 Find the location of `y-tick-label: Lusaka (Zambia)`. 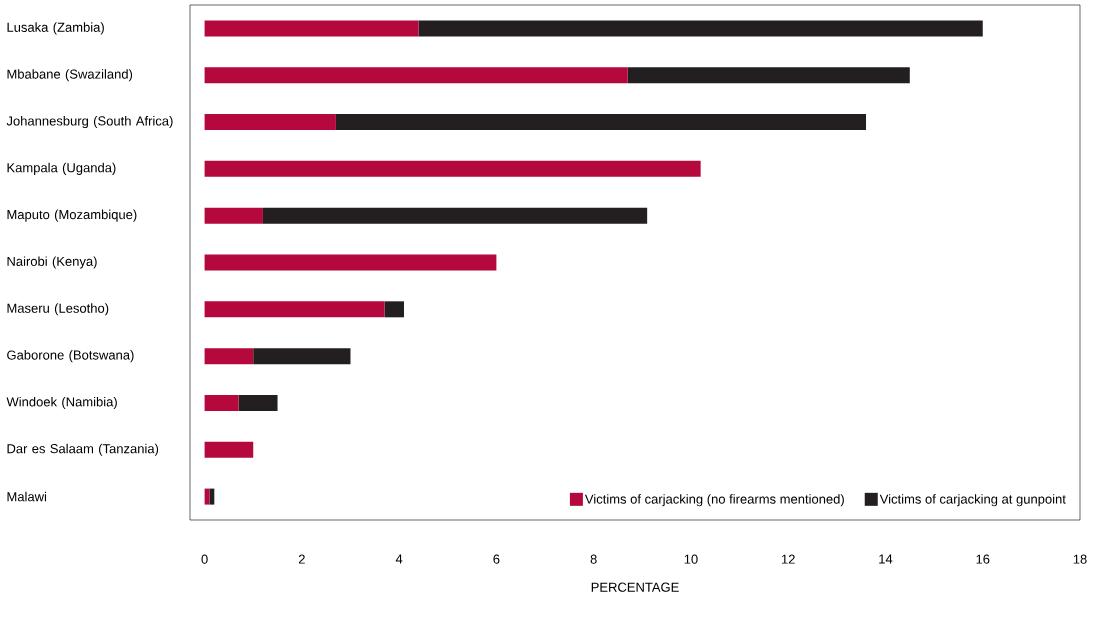

y-tick-label: Lusaka (Zambia) is located at coordinates (55, 28).